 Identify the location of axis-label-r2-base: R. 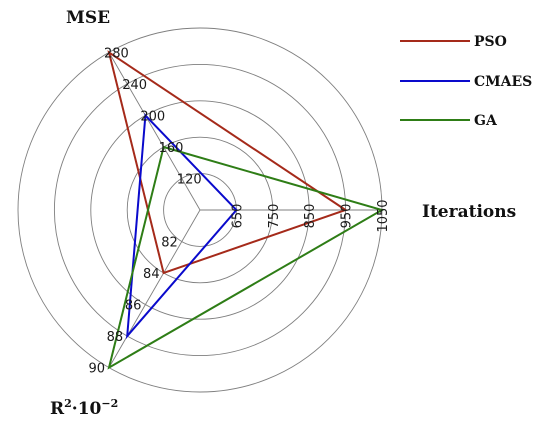
(57, 409).